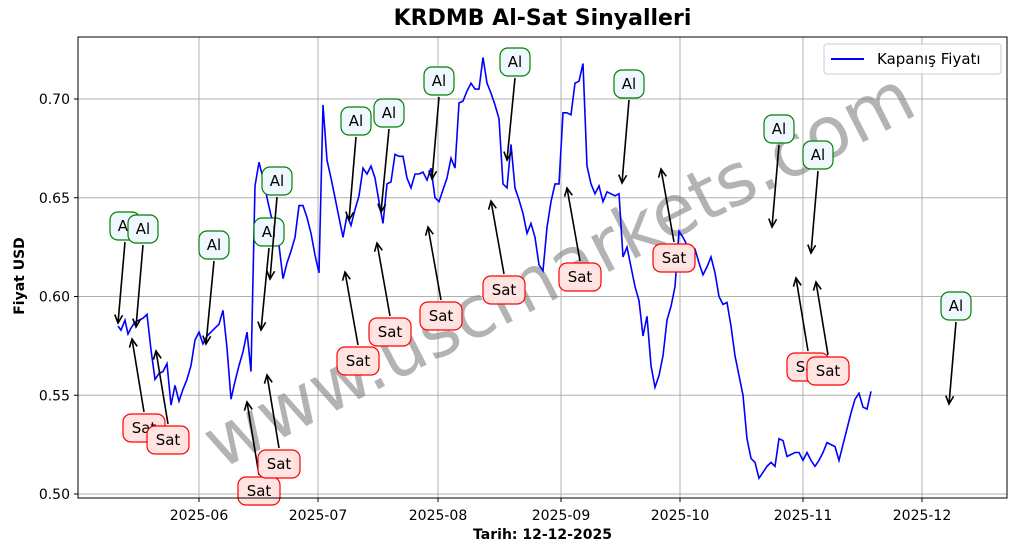  Describe the element at coordinates (318, 516) in the screenshot. I see `x-tick-label: 2025-07` at that location.